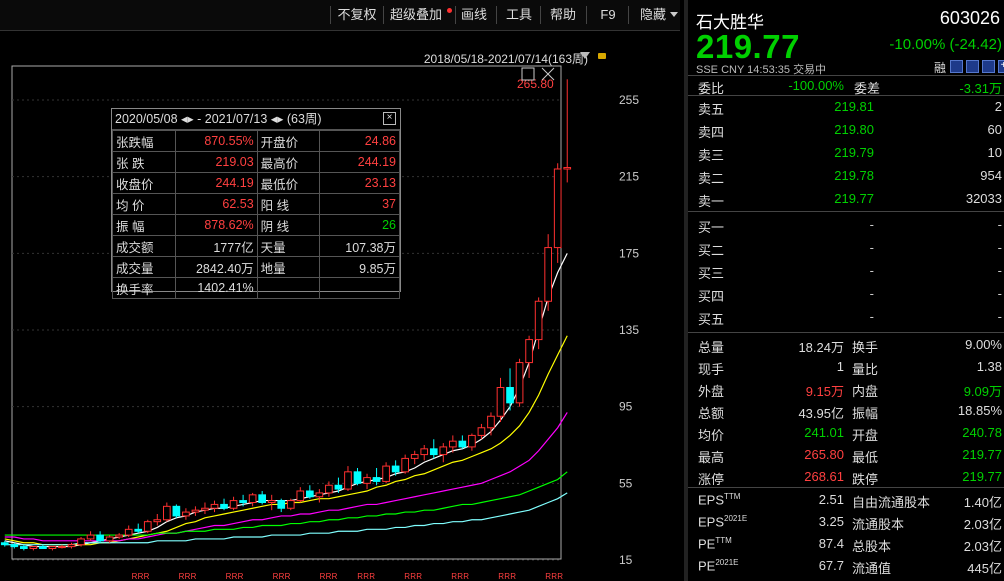 The height and width of the screenshot is (581, 1004). Describe the element at coordinates (187, 119) in the screenshot. I see `start-date-arrows-icon: ◂▸` at that location.